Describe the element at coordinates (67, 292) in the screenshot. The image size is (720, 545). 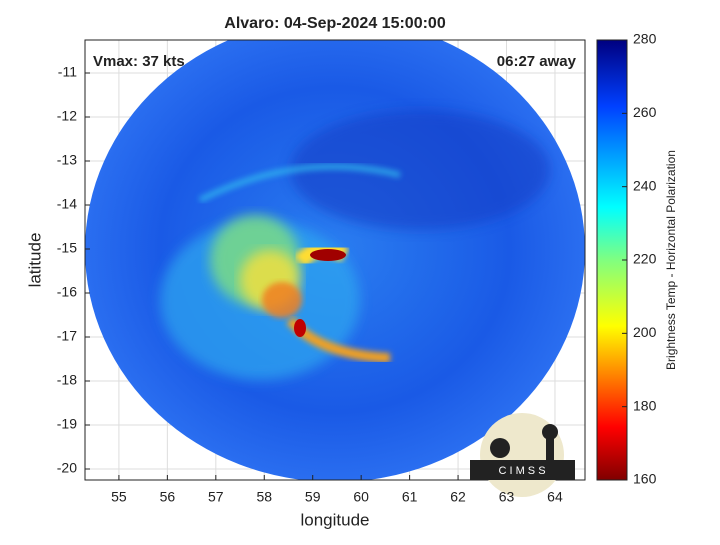
I see `y-tick-label: -16` at that location.